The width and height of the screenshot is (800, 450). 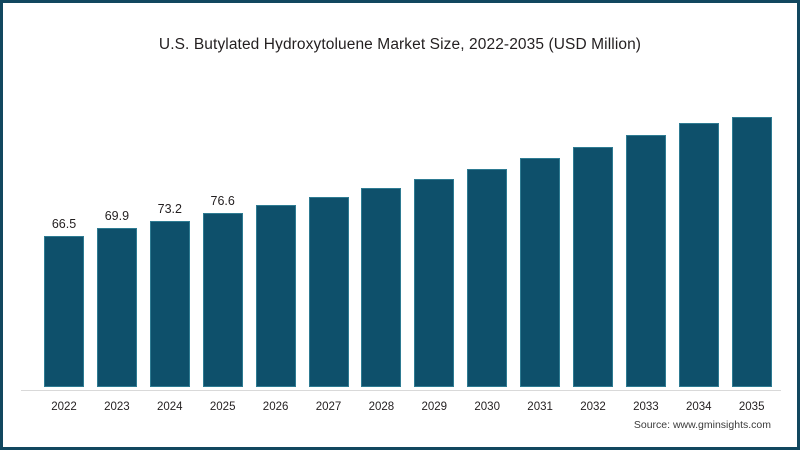 I want to click on x-tick-label: 2025, so click(x=222, y=407).